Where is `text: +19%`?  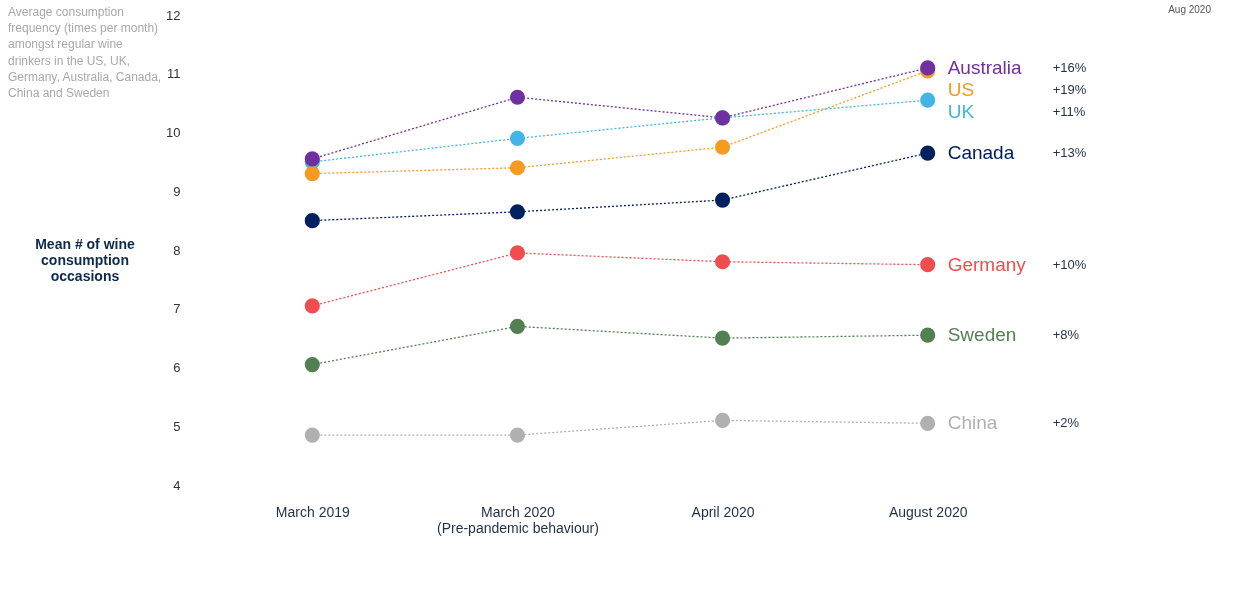 text: +19% is located at coordinates (1069, 89).